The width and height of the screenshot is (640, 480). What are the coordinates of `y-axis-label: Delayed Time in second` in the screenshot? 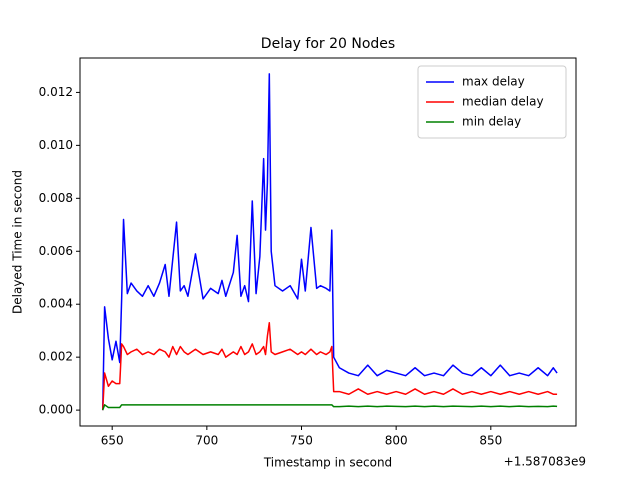 It's located at (18, 242).